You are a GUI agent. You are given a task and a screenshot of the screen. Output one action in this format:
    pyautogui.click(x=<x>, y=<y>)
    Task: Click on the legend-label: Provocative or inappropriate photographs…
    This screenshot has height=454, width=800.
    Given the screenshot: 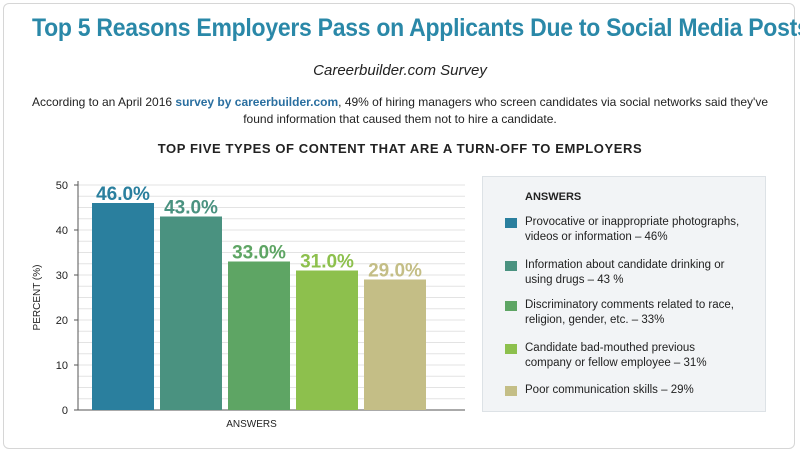 What is the action you would take?
    pyautogui.click(x=632, y=229)
    